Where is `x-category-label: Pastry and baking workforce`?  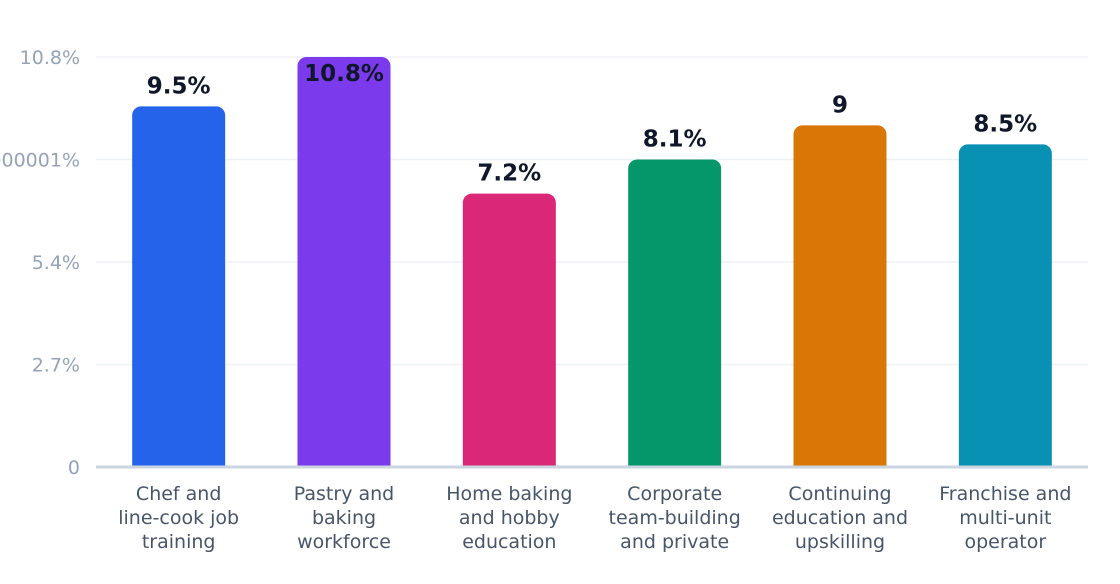 x-category-label: Pastry and baking workforce is located at coordinates (344, 518).